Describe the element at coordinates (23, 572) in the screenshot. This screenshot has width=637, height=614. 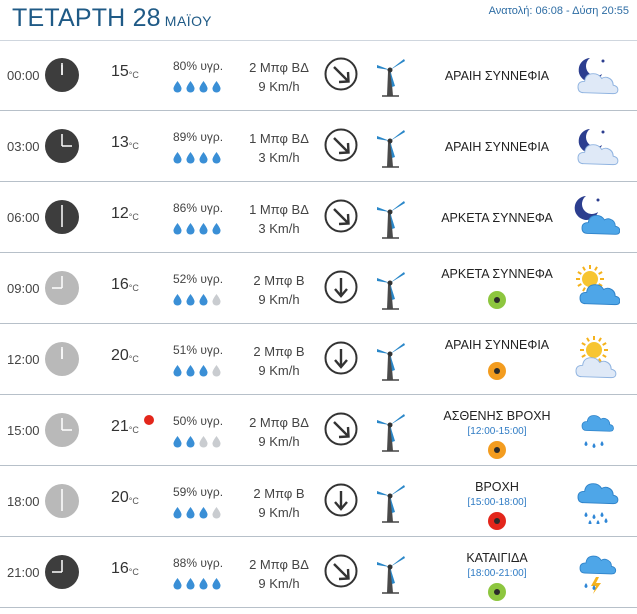
I see `time-label: 21:00` at that location.